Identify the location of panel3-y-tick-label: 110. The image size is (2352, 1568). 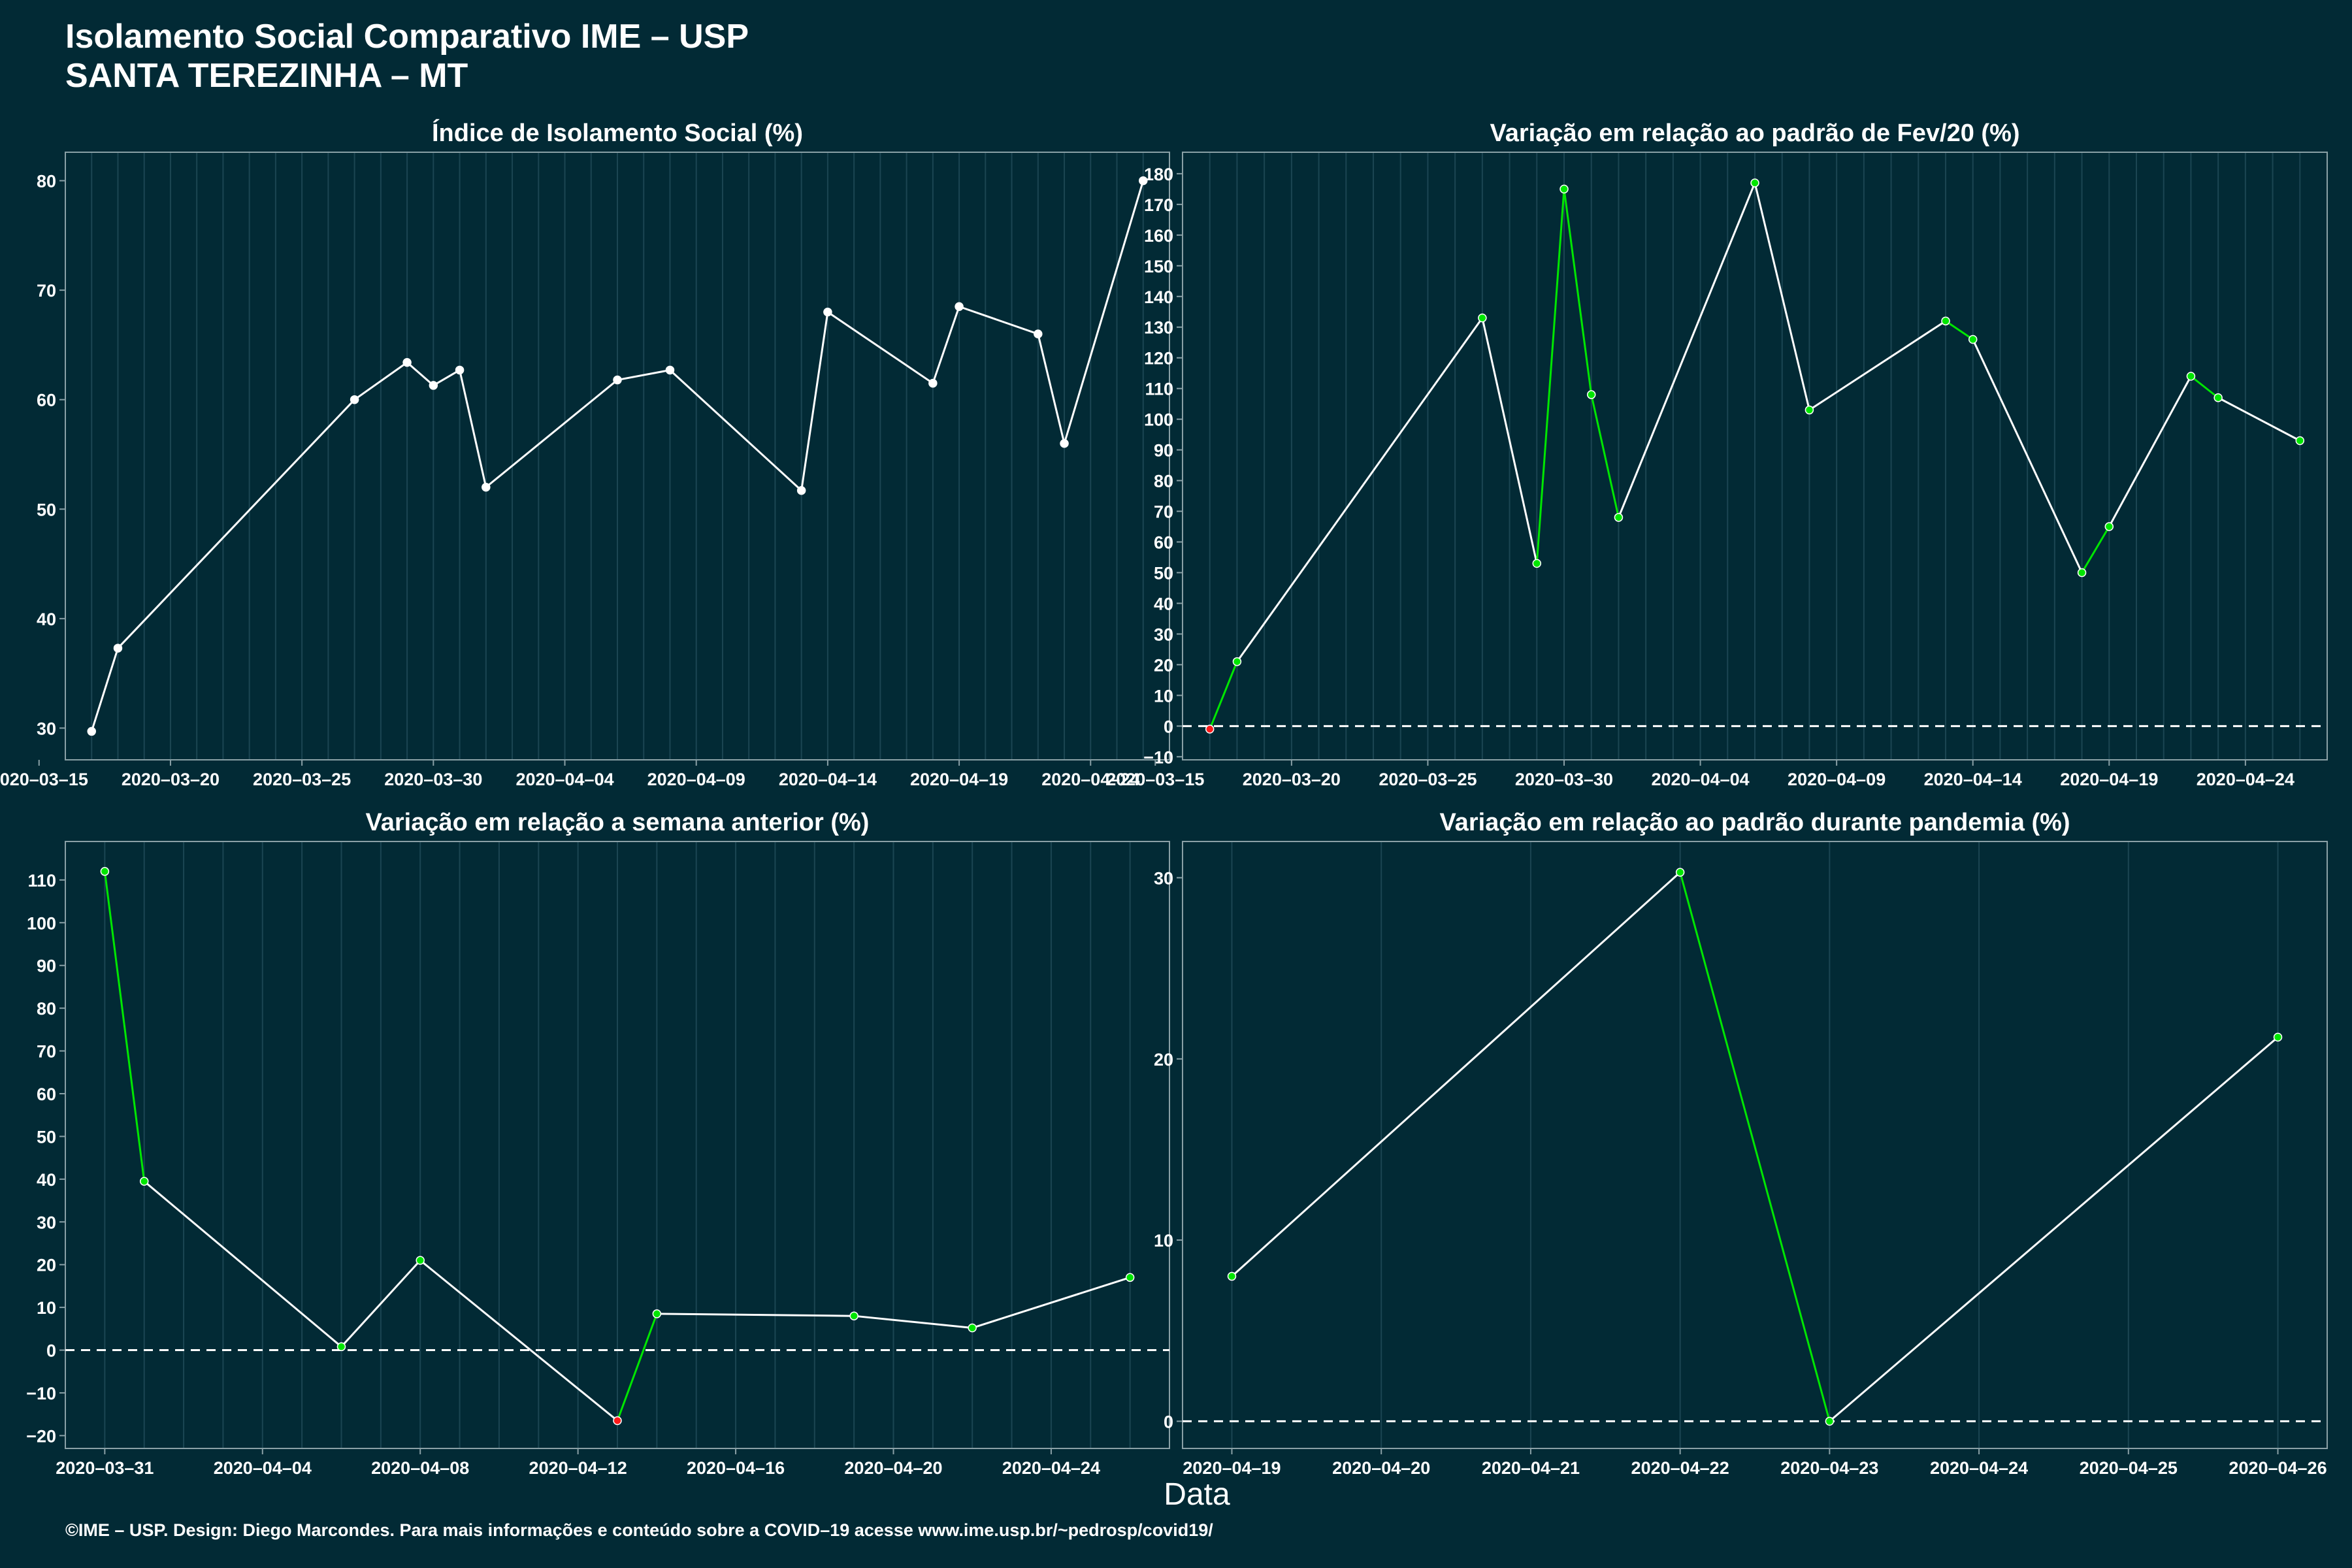
(41, 880).